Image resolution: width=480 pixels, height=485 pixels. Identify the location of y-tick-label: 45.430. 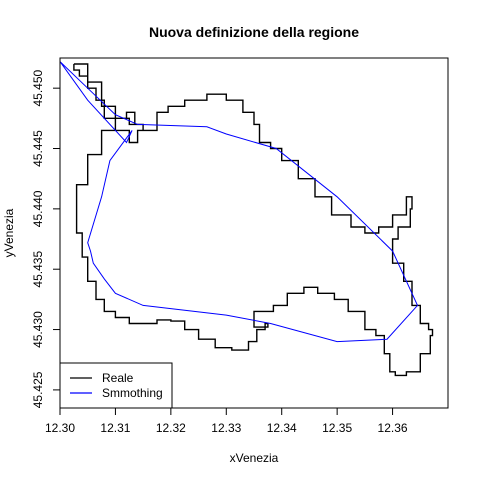
(38, 329).